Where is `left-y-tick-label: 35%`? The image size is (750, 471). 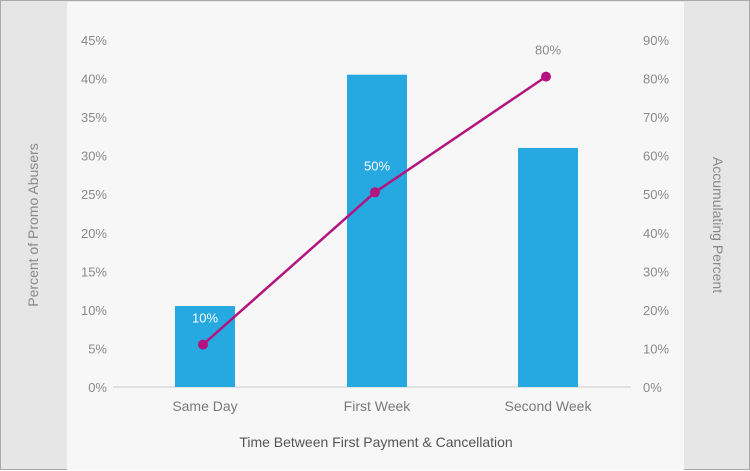 left-y-tick-label: 35% is located at coordinates (94, 117).